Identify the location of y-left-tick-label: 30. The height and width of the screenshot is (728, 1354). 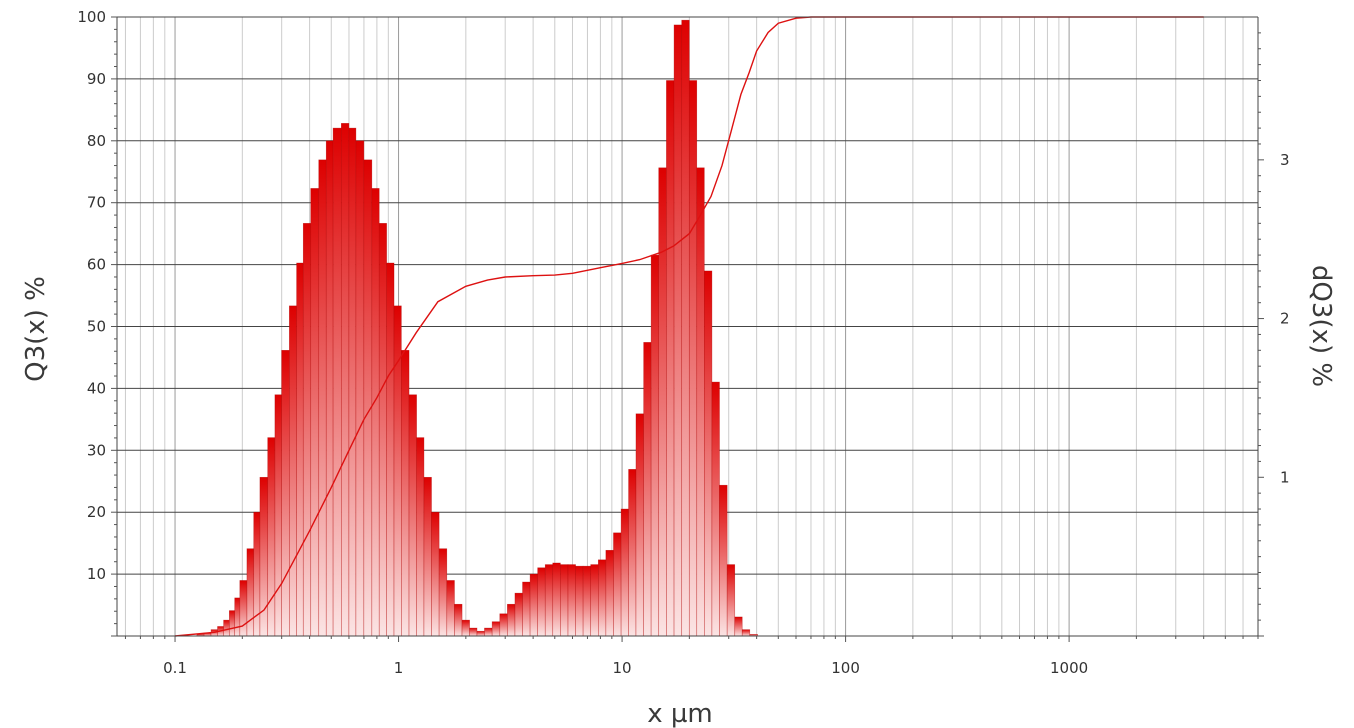
(96, 450).